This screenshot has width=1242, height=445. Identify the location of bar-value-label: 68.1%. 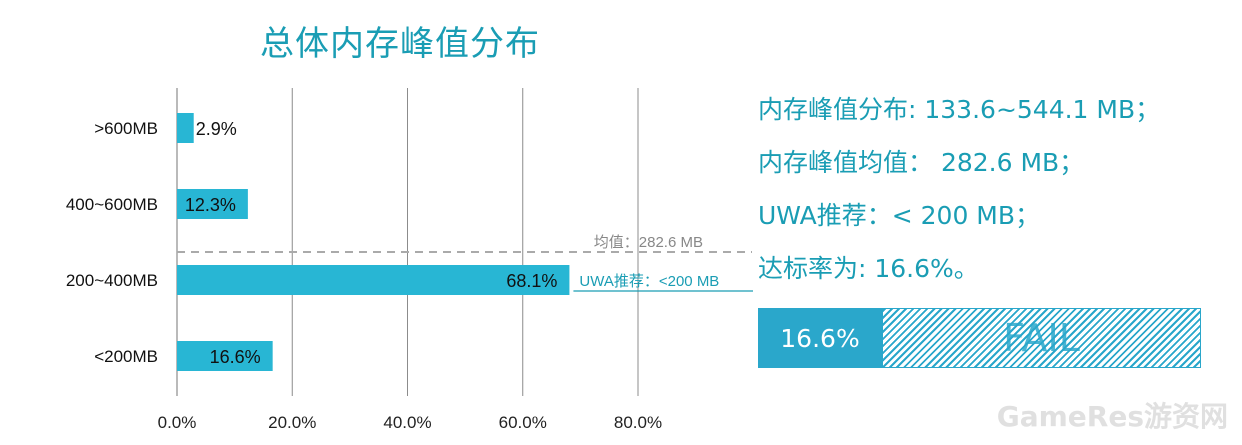
(531, 281).